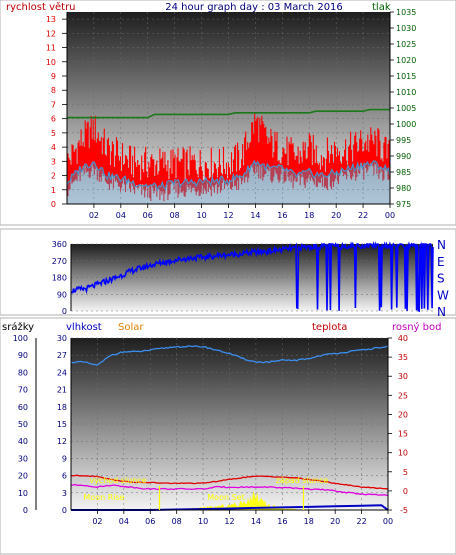  I want to click on x-tick-label-thermo: 08, so click(177, 521).